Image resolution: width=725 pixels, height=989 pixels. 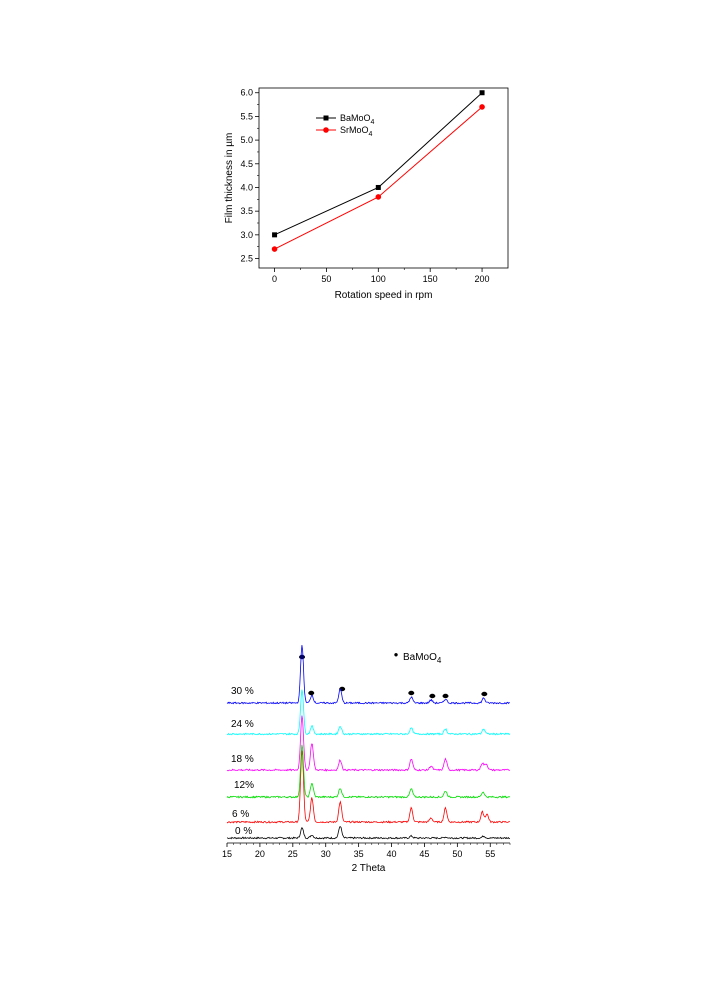 I want to click on y-tick-label: 5.5, so click(x=246, y=116).